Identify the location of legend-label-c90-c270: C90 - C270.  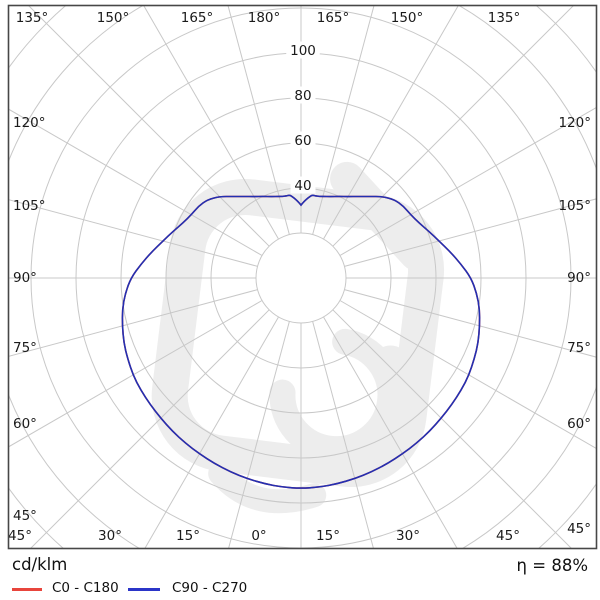
(210, 588).